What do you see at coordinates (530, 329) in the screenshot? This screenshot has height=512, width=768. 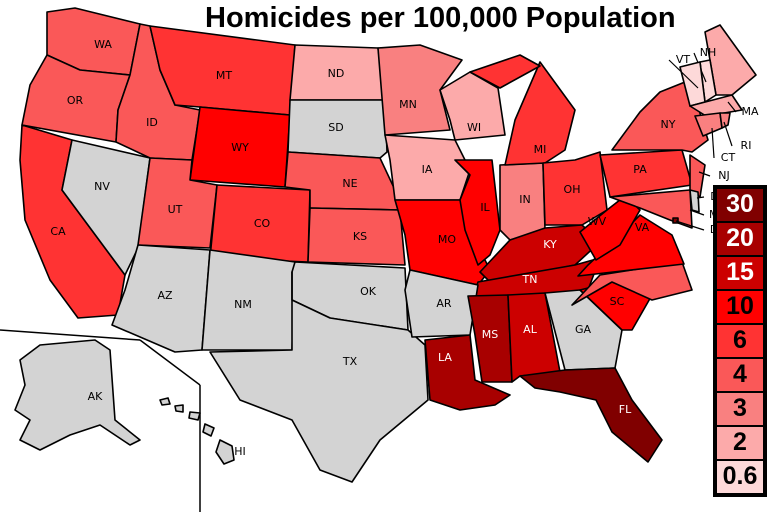 I see `state-label: AL` at bounding box center [530, 329].